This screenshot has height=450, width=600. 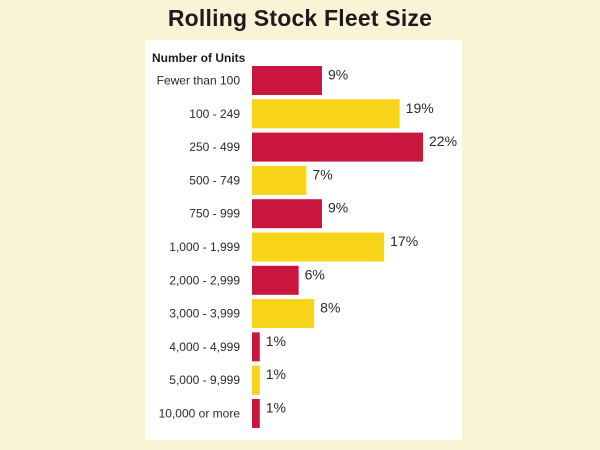 What do you see at coordinates (330, 308) in the screenshot?
I see `value-label: 8%` at bounding box center [330, 308].